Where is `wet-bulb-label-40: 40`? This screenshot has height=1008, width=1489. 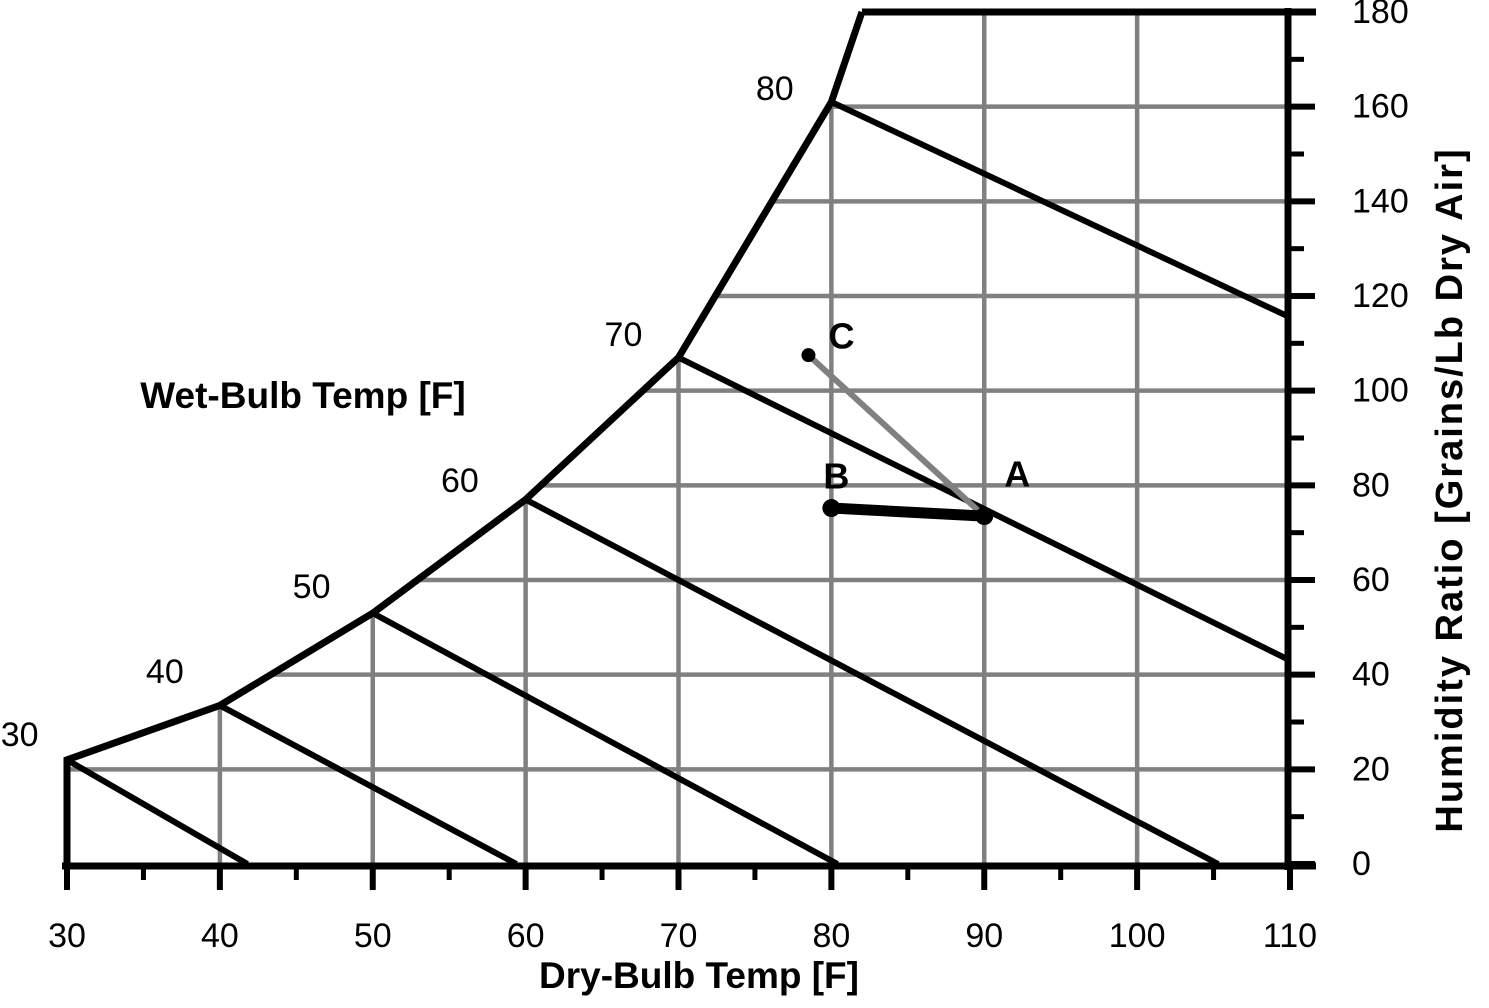
wet-bulb-label-40: 40 is located at coordinates (165, 672).